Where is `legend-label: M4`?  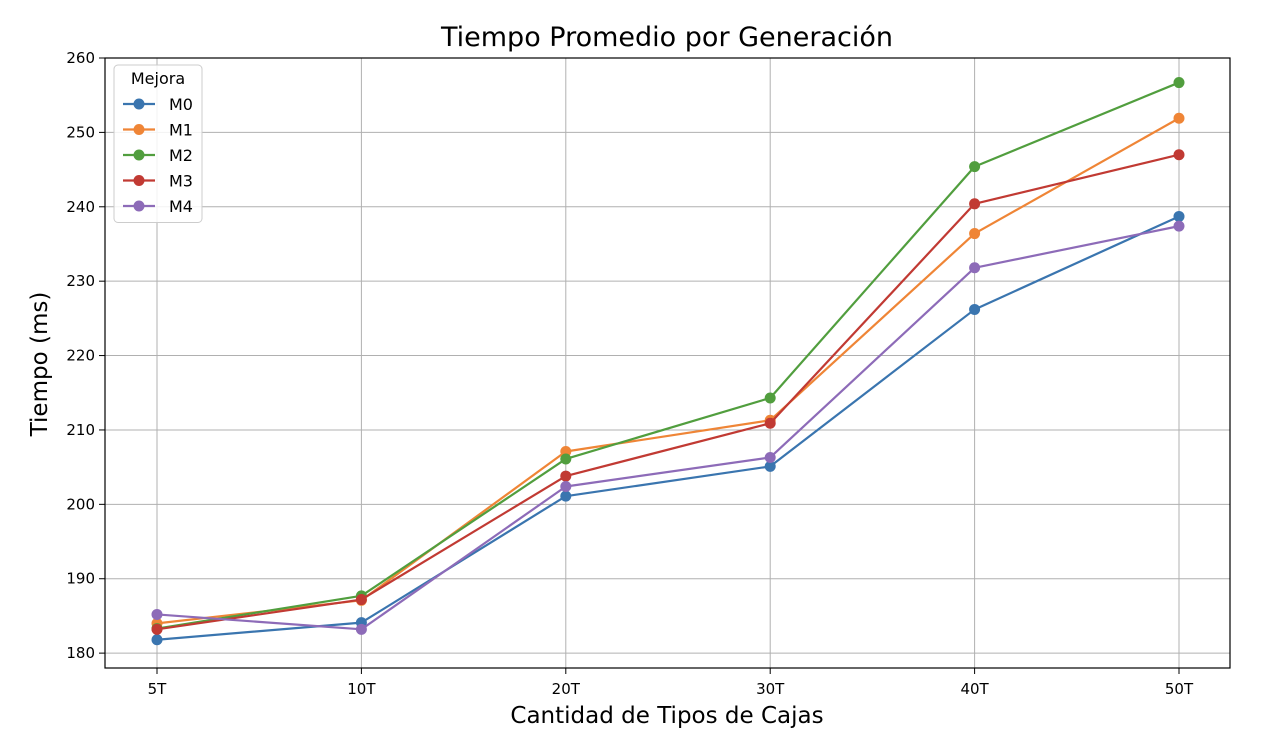 legend-label: M4 is located at coordinates (181, 206).